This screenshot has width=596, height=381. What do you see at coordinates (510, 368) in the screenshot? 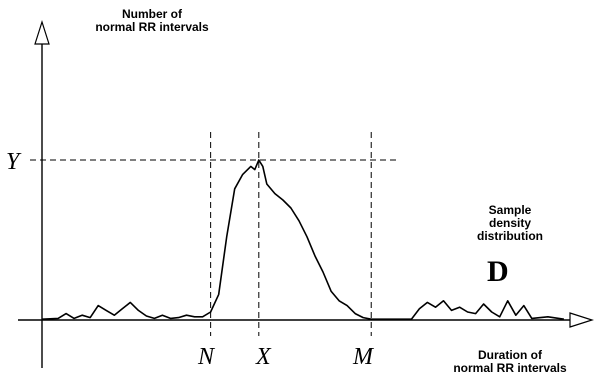
I see `x-axis-title-line-2: normal RR intervals` at bounding box center [510, 368].